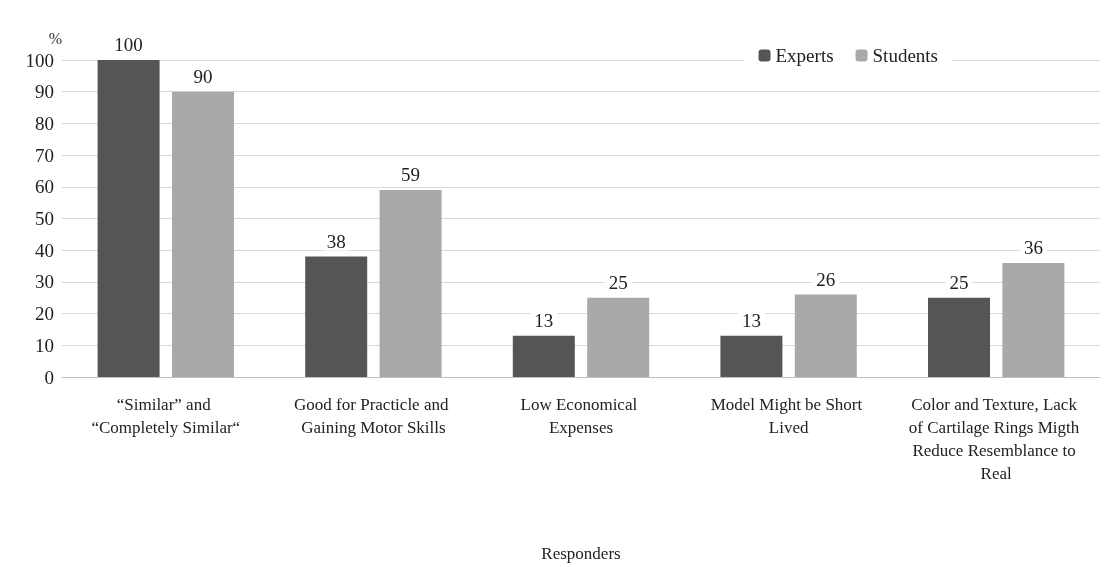 The height and width of the screenshot is (567, 1112). I want to click on x-tick-label: Model Might be Short Lived, so click(788, 416).